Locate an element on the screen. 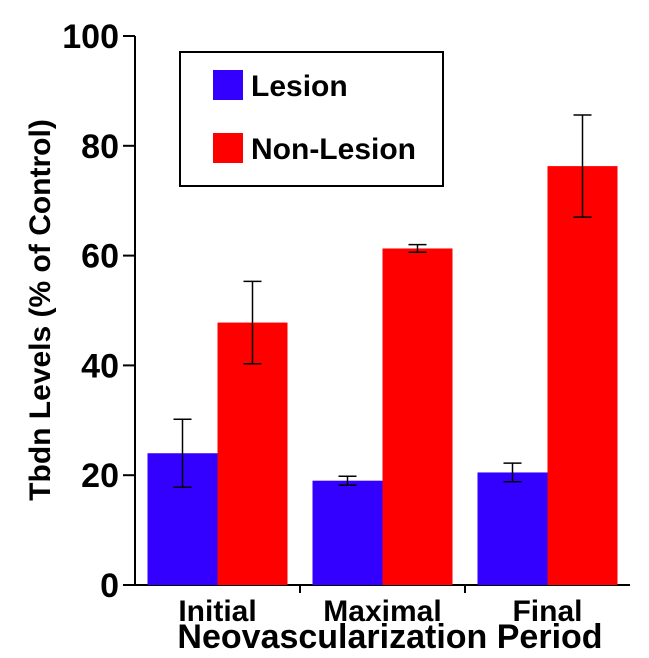 The width and height of the screenshot is (649, 658). y-tick-label: 60 is located at coordinates (100, 257).